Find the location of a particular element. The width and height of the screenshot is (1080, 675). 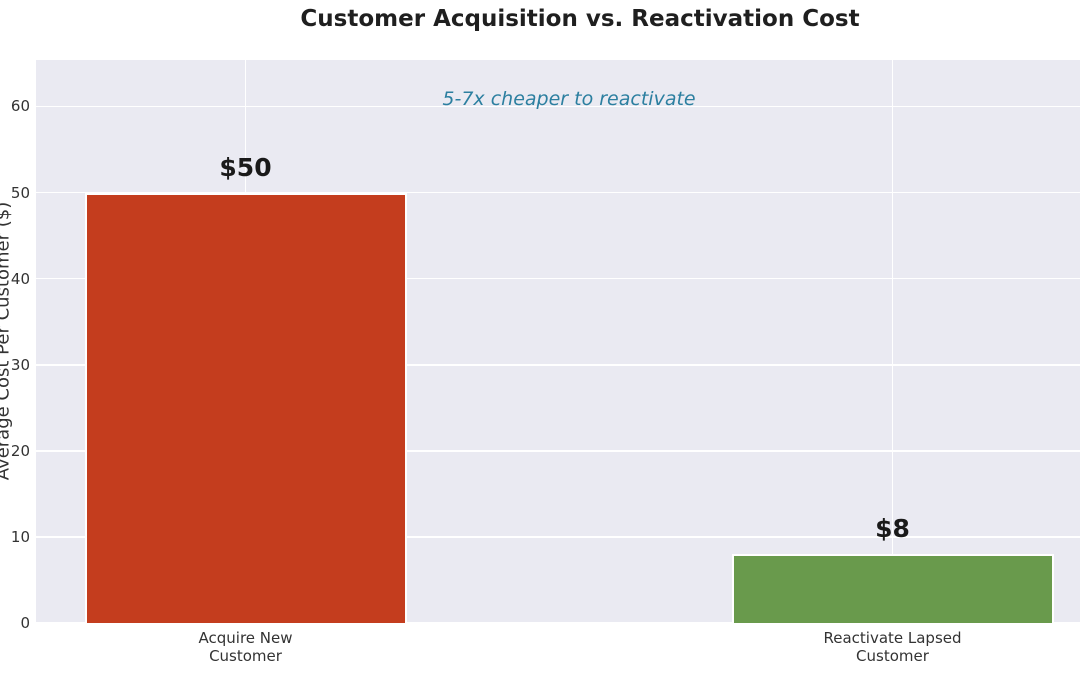

y-tick-label: 20 is located at coordinates (20, 450).